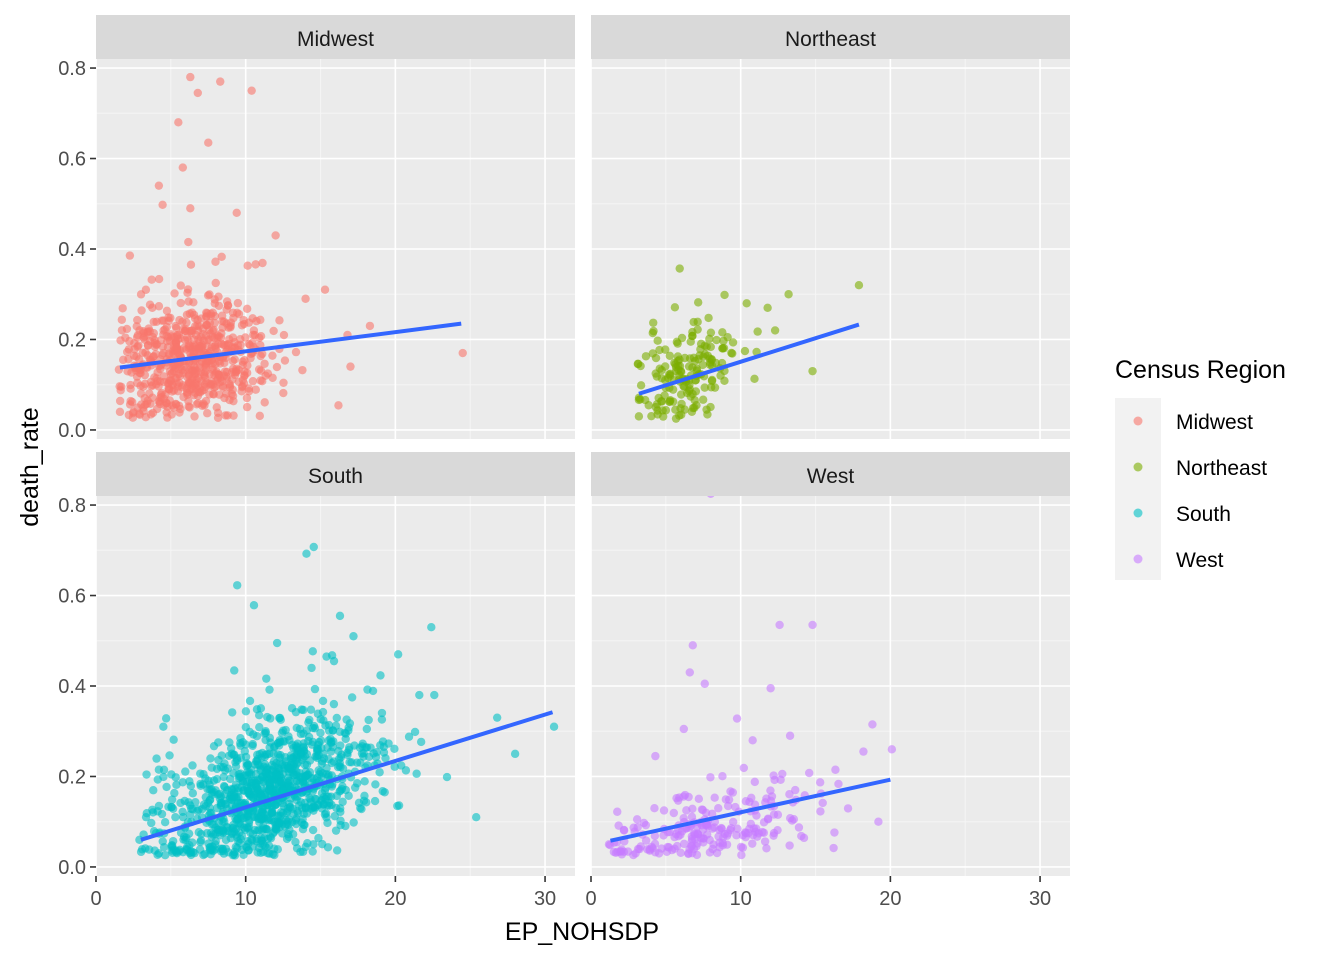 Image resolution: width=1344 pixels, height=960 pixels. I want to click on x-tick-label: 30, so click(545, 899).